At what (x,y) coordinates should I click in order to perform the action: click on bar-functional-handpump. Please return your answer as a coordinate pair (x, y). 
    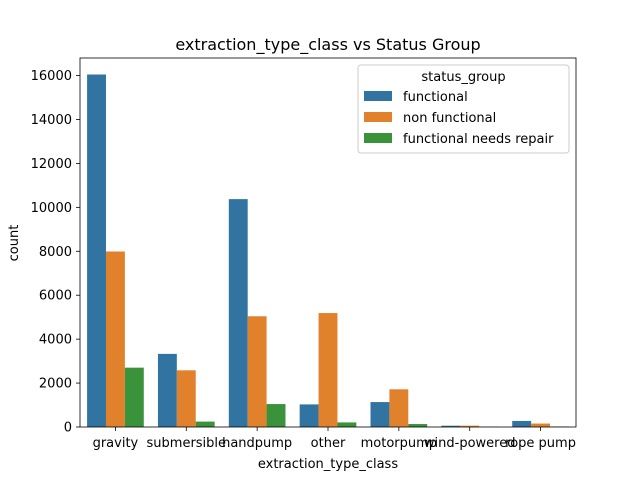
    Looking at the image, I should click on (238, 313).